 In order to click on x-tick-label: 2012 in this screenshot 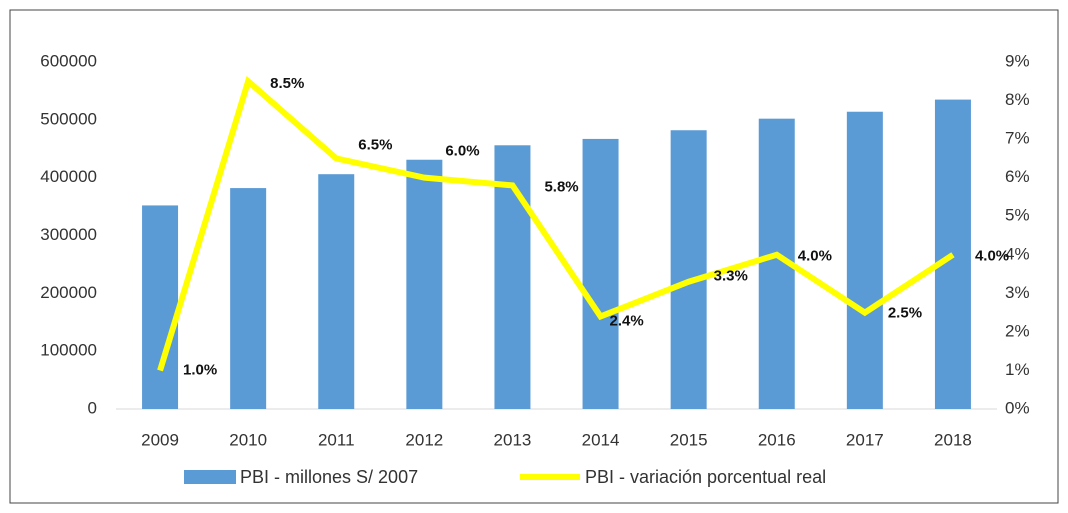, I will do `click(424, 439)`.